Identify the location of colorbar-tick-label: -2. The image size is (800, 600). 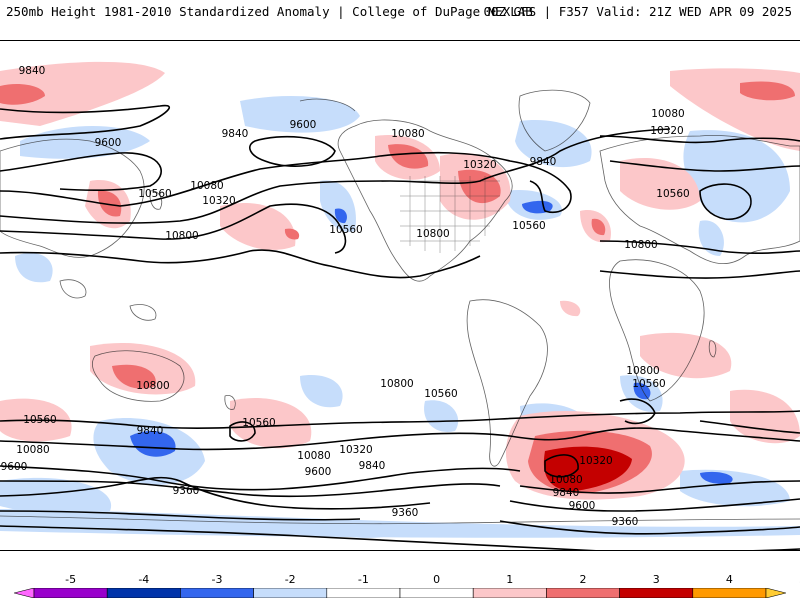
(290, 579).